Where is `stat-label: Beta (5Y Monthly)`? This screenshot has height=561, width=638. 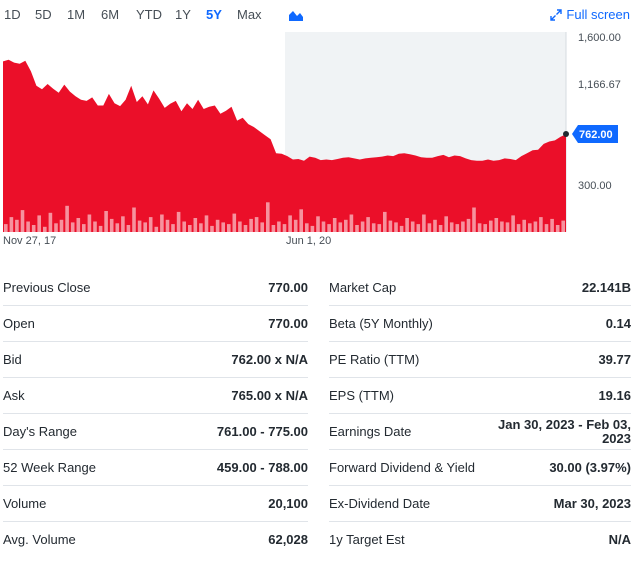 stat-label: Beta (5Y Monthly) is located at coordinates (381, 323).